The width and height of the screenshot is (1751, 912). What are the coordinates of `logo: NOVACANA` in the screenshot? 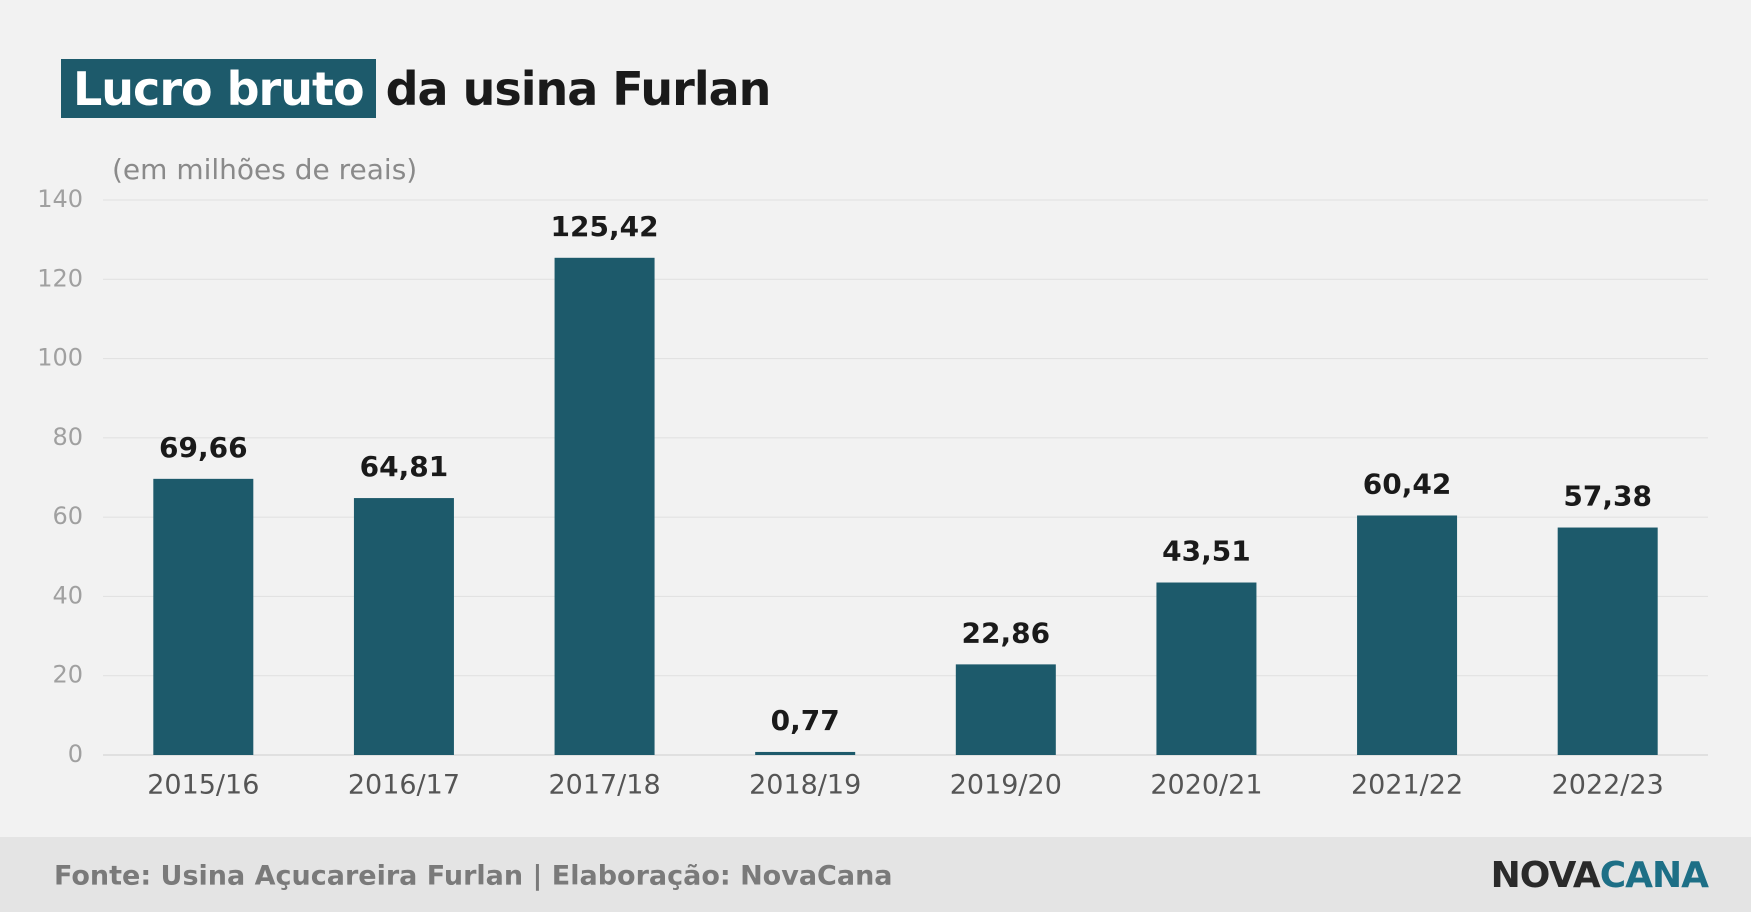 It's located at (1600, 875).